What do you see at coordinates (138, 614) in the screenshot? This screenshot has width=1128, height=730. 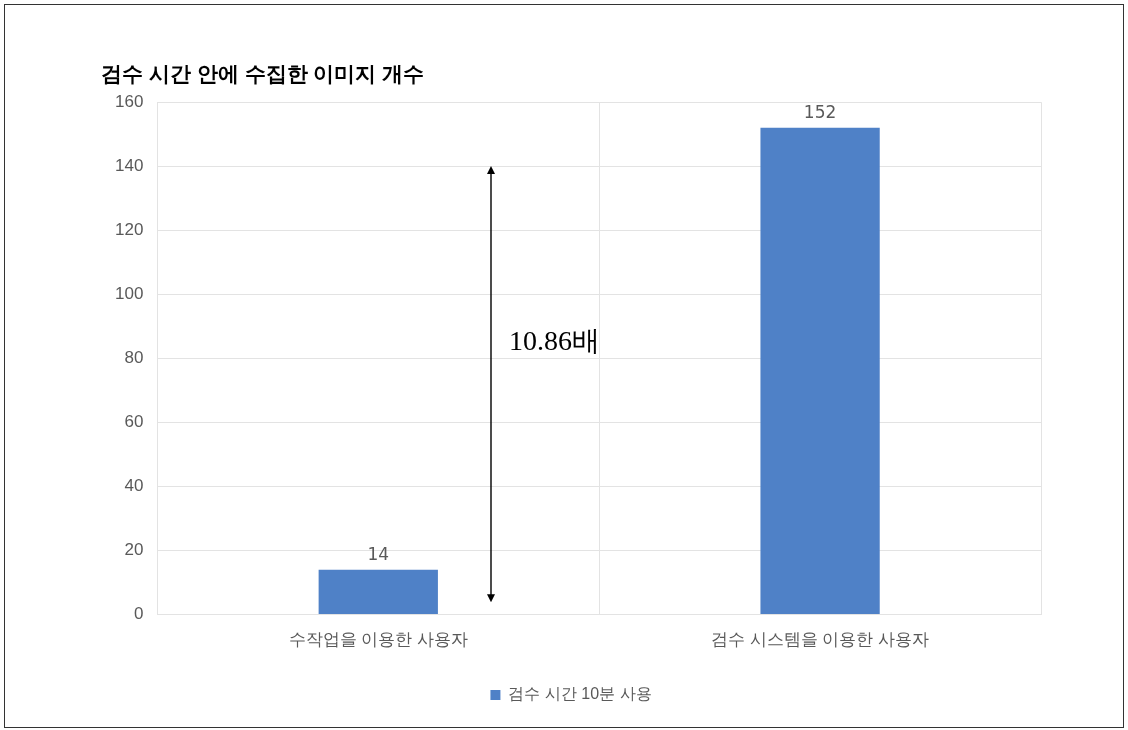 I see `y-tick-label: 0` at bounding box center [138, 614].